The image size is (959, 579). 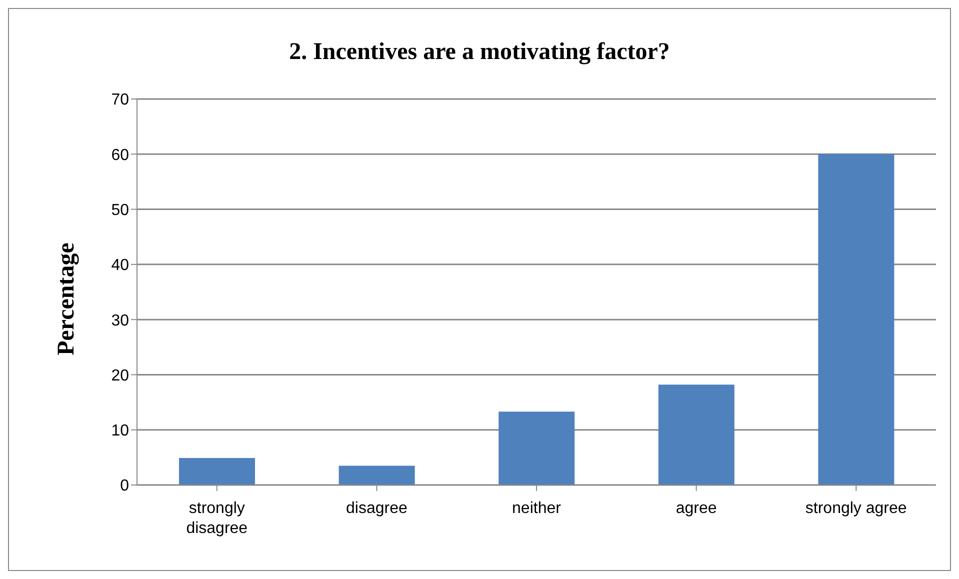 I want to click on y-tick-label: 10, so click(x=120, y=431).